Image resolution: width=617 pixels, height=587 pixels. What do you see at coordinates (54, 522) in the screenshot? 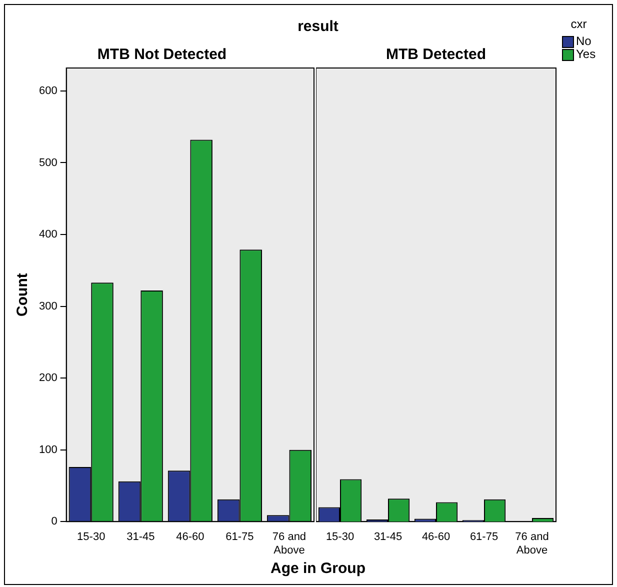
I see `y-tick-label: 0` at bounding box center [54, 522].